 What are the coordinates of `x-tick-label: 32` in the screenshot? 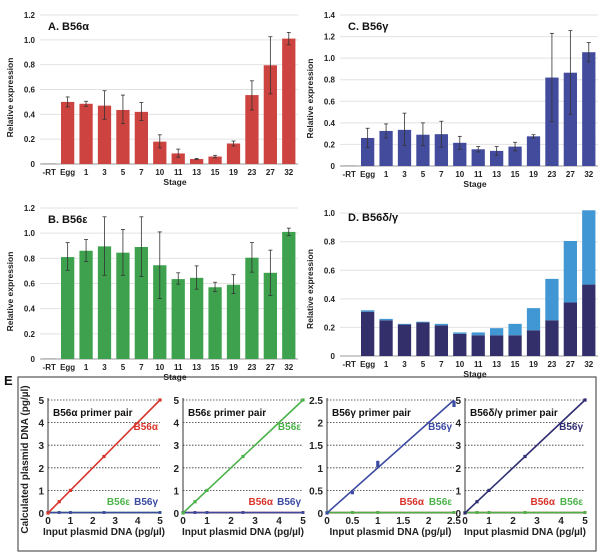 It's located at (288, 367).